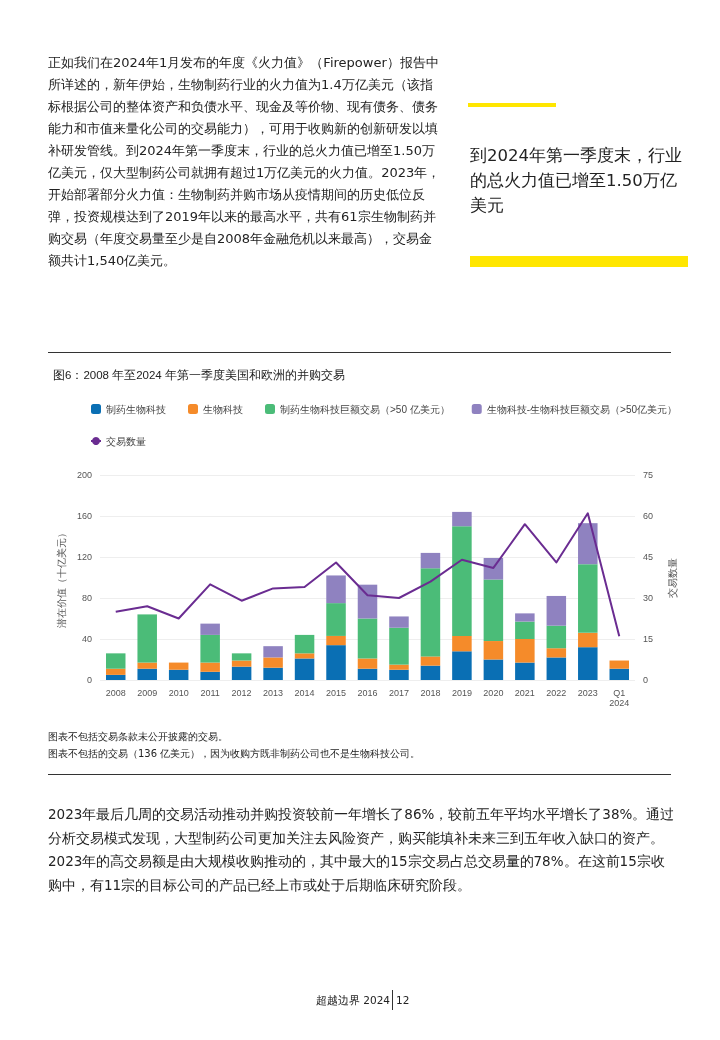 Image resolution: width=720 pixels, height=1040 pixels. I want to click on x-tick-label: 2019, so click(461, 693).